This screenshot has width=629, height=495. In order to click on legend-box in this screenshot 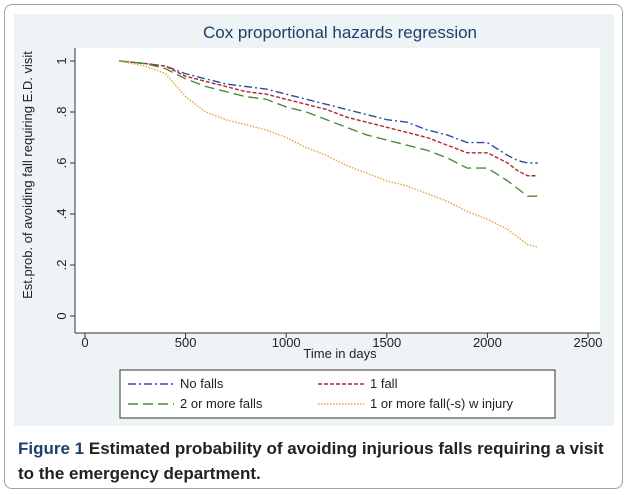, I will do `click(337, 394)`.